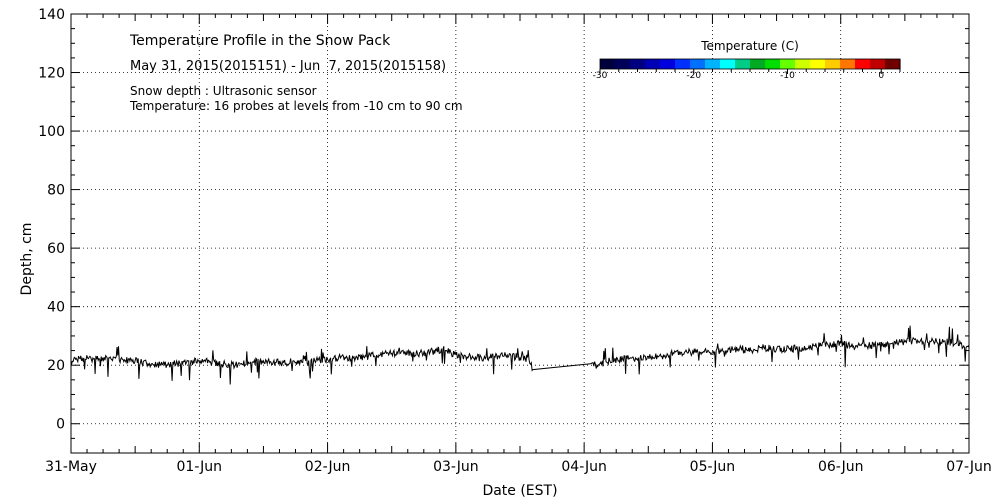 The image size is (1000, 500). Describe the element at coordinates (56, 308) in the screenshot. I see `y-tick-label: 40` at that location.